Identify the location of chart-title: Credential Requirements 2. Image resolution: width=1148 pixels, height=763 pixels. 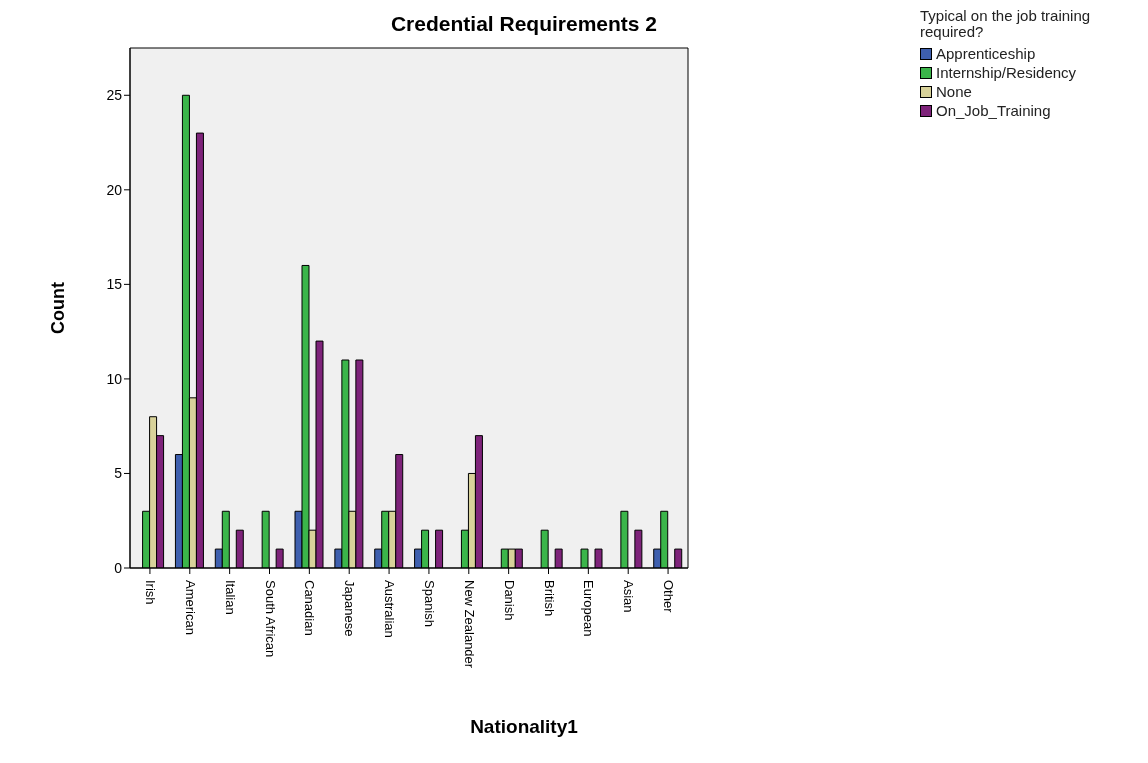
(524, 24).